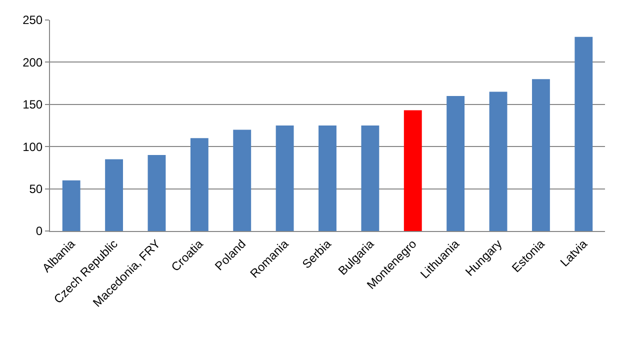 Image resolution: width=624 pixels, height=338 pixels. What do you see at coordinates (39, 231) in the screenshot?
I see `y-tick-label: 0` at bounding box center [39, 231].